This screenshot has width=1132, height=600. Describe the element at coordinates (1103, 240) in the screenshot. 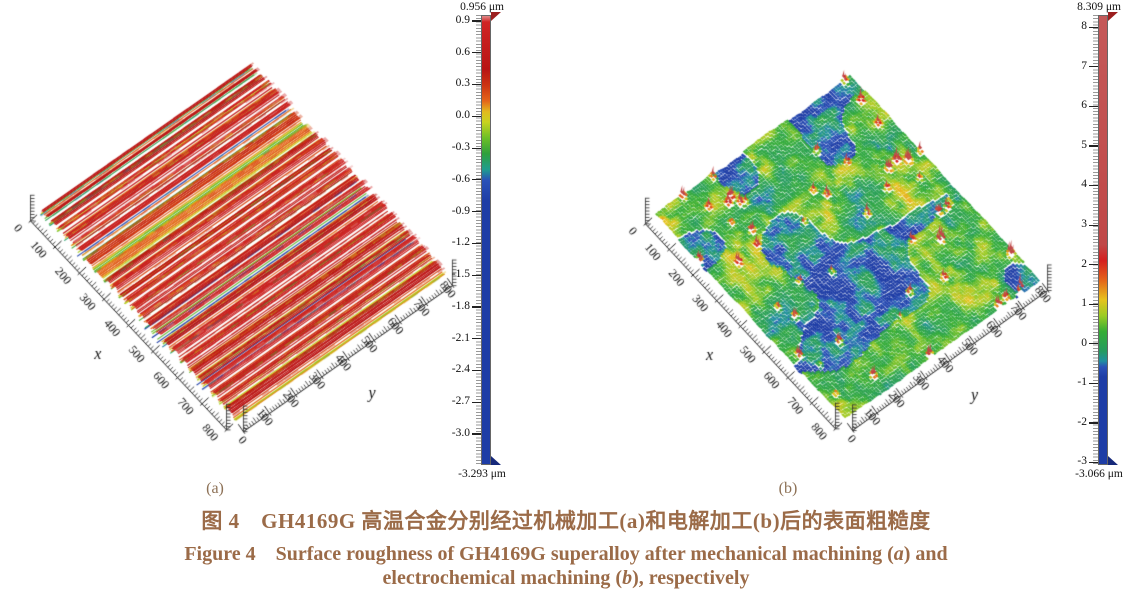

I see `colorbar-b-gradient-bar` at that location.